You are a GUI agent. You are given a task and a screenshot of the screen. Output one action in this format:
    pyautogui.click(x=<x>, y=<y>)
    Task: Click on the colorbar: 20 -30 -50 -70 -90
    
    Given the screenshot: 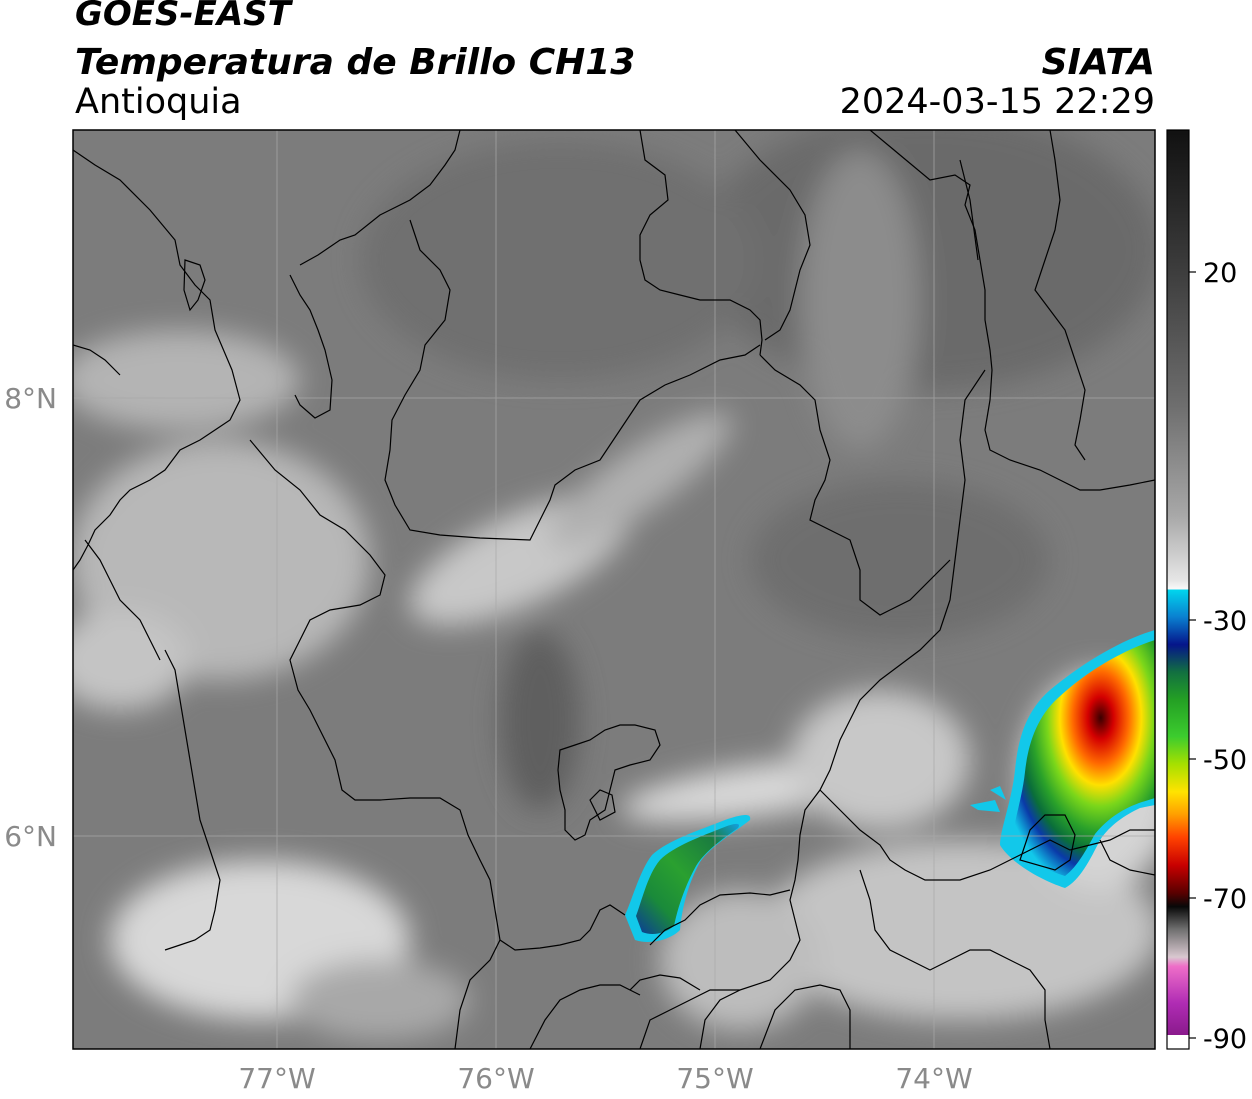 What is the action you would take?
    pyautogui.click(x=1206, y=592)
    